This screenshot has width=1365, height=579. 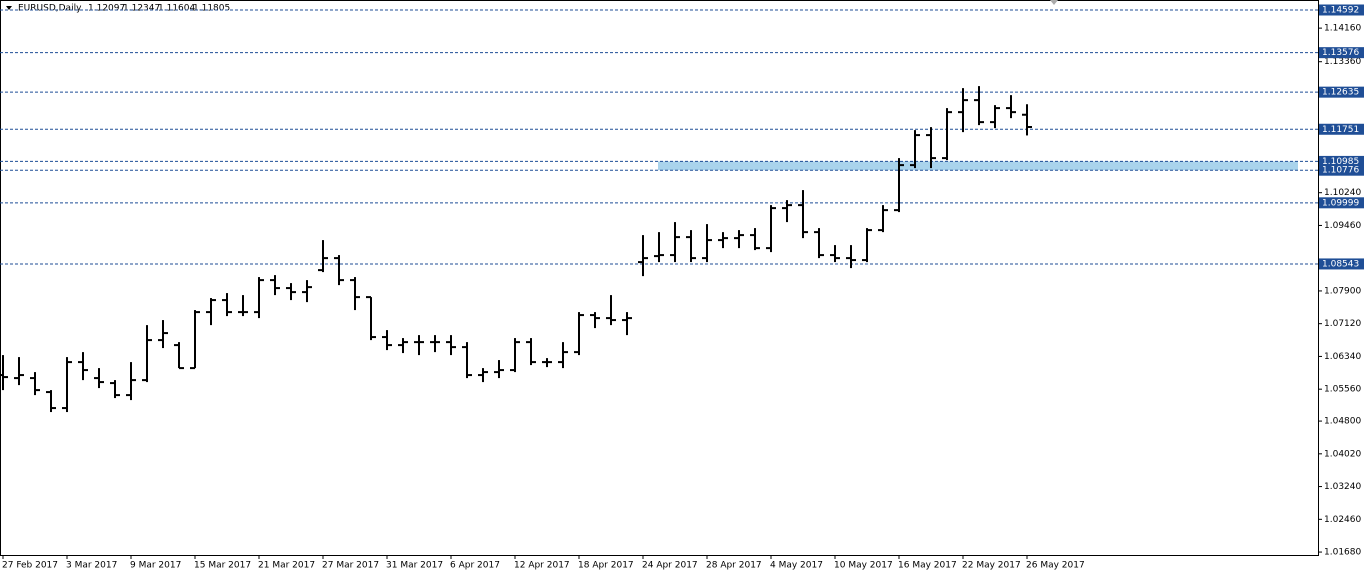 I want to click on y-tick-label: 1.10240, so click(x=1342, y=193).